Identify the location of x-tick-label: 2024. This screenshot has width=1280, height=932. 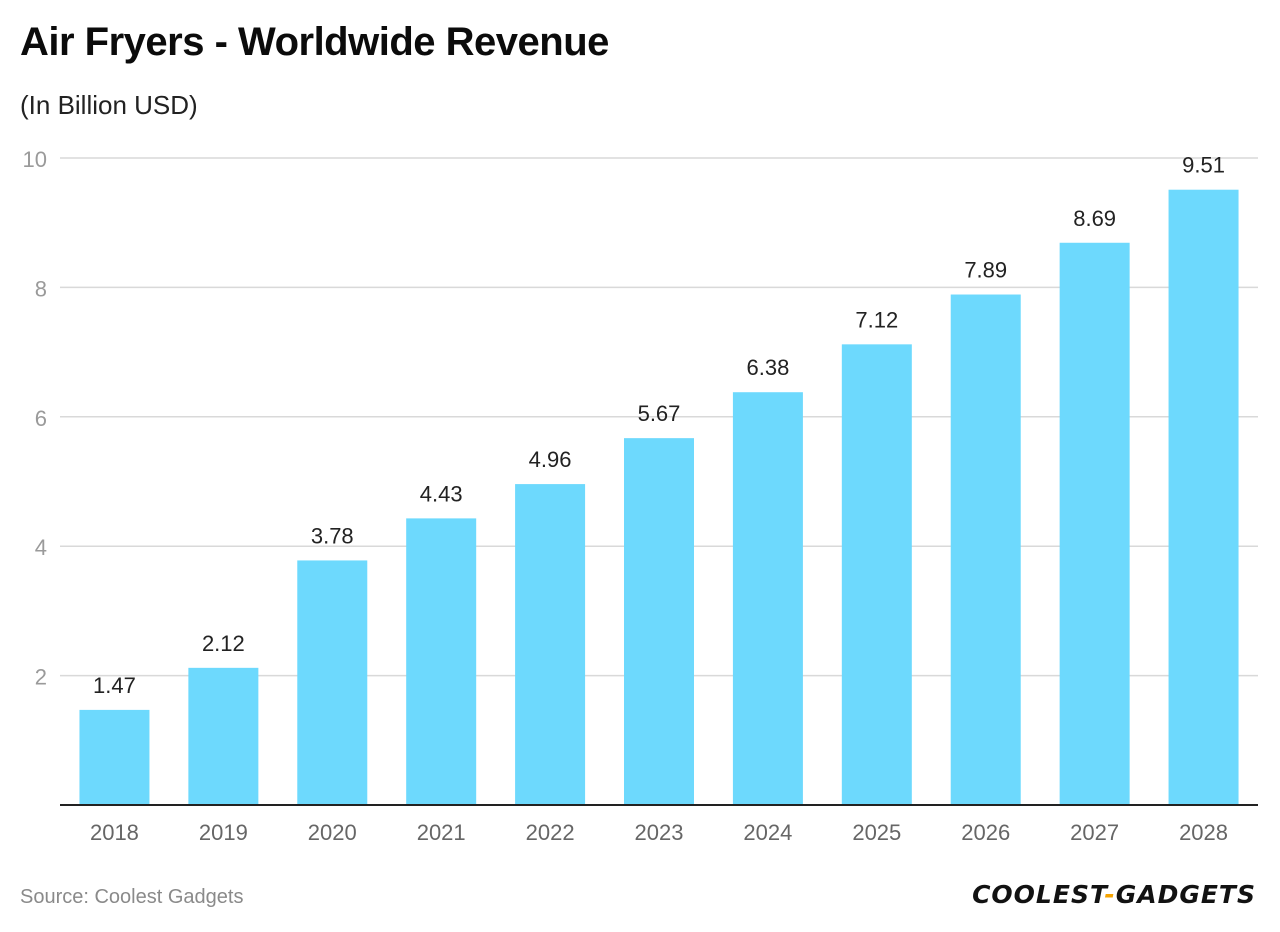
(767, 832).